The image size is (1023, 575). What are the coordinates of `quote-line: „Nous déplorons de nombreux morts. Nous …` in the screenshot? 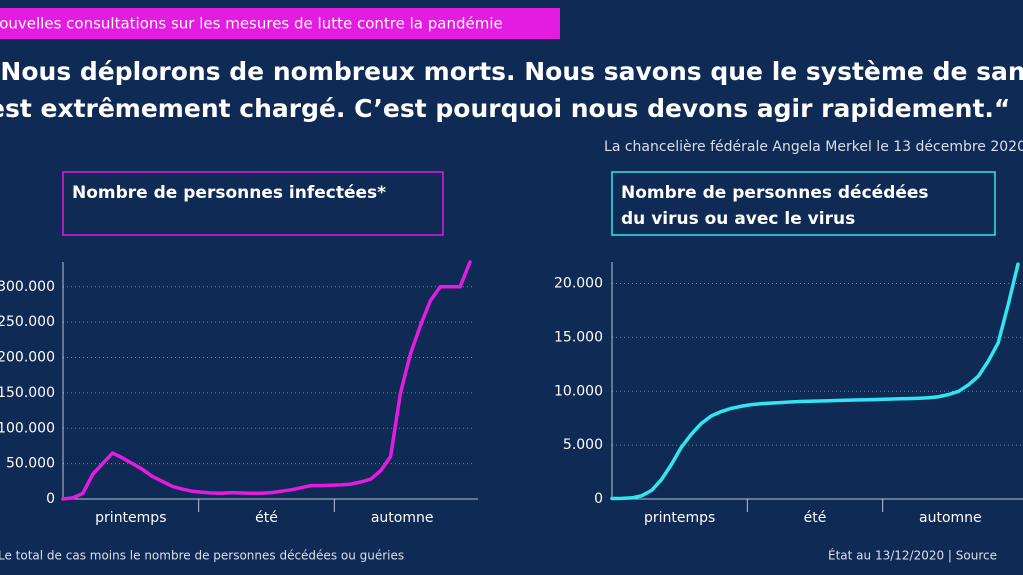 It's located at (511, 71).